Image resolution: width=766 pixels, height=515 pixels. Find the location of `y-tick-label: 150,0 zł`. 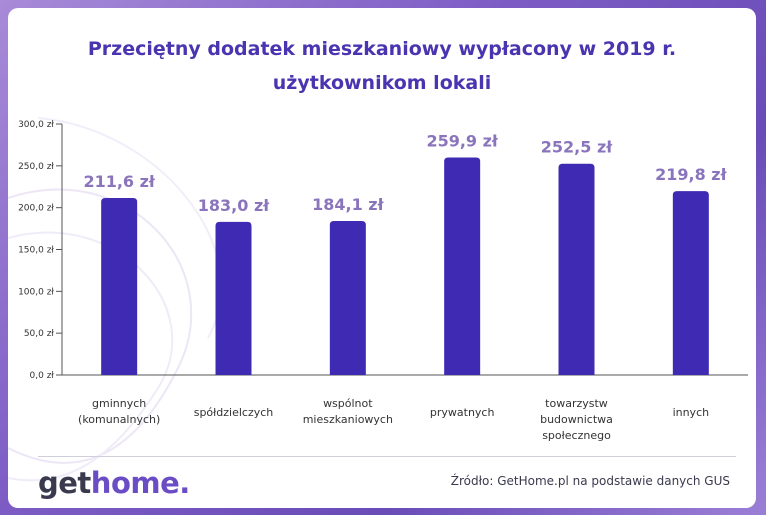

y-tick-label: 150,0 zł is located at coordinates (36, 251).